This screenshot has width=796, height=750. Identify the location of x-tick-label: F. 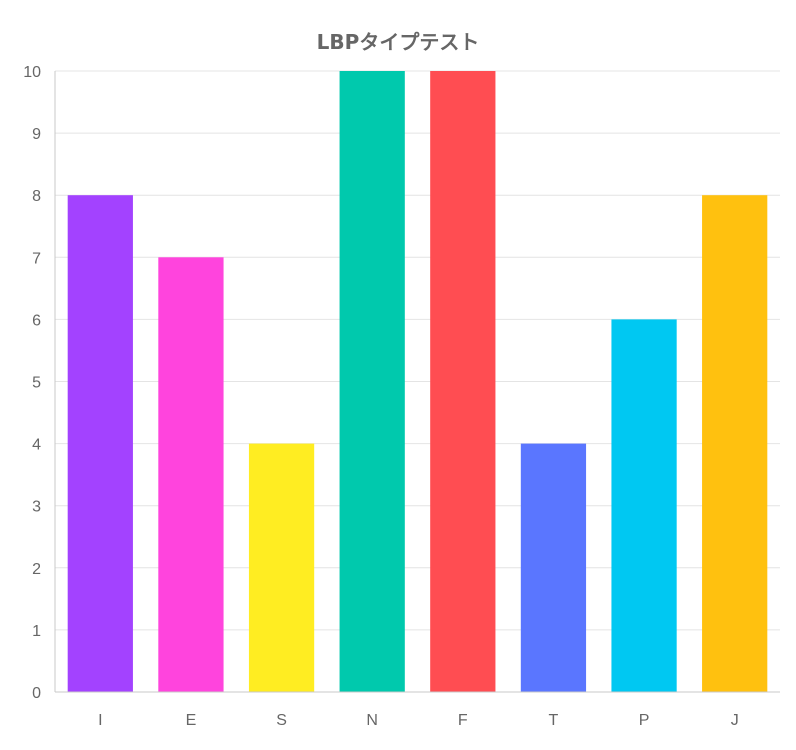
(463, 720).